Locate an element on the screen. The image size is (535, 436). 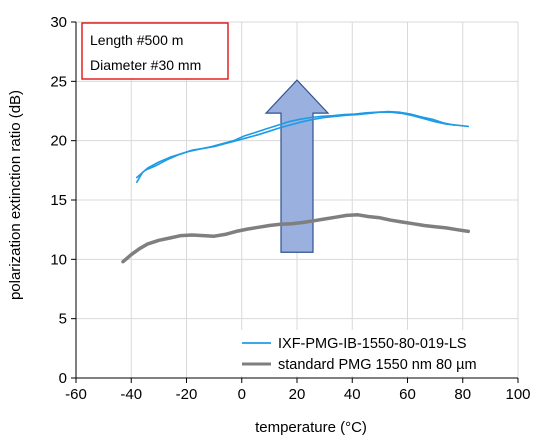
y-tick-label: 0 is located at coordinates (63, 378).